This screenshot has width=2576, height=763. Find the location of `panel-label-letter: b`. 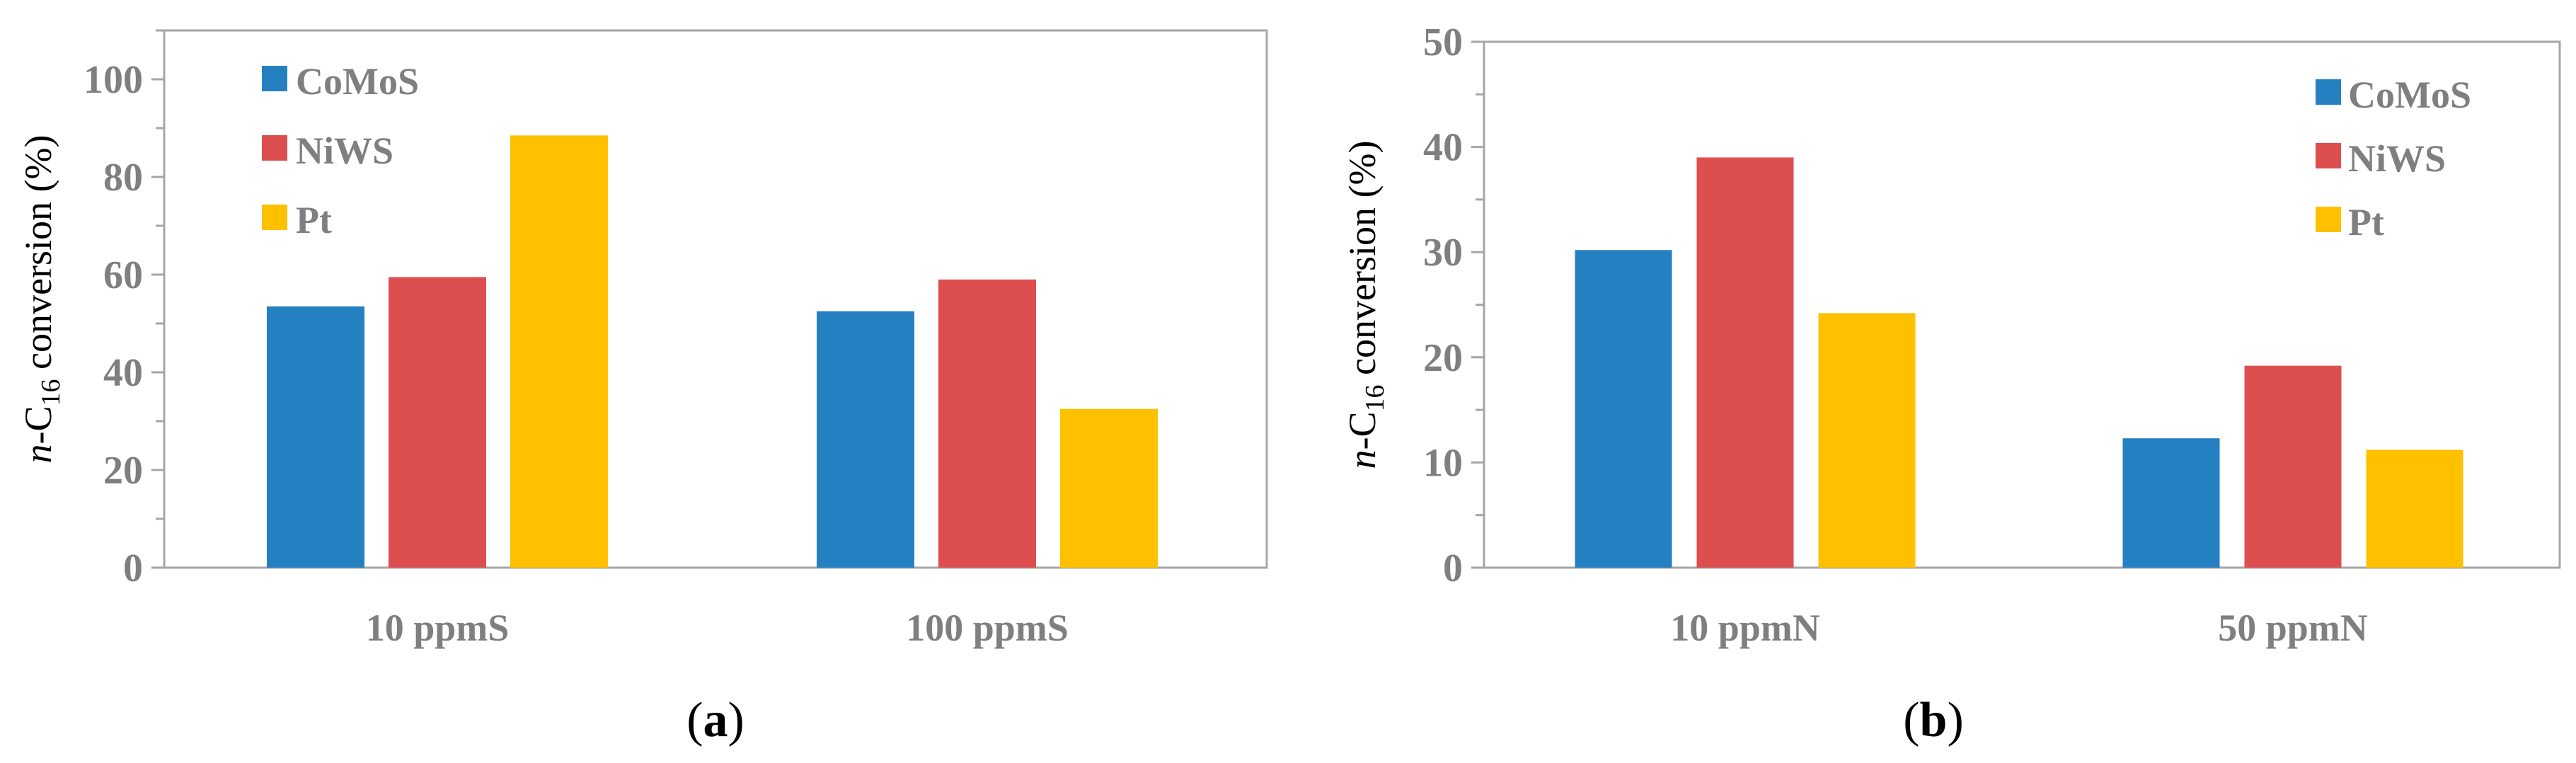

panel-label-letter: b is located at coordinates (1934, 720).